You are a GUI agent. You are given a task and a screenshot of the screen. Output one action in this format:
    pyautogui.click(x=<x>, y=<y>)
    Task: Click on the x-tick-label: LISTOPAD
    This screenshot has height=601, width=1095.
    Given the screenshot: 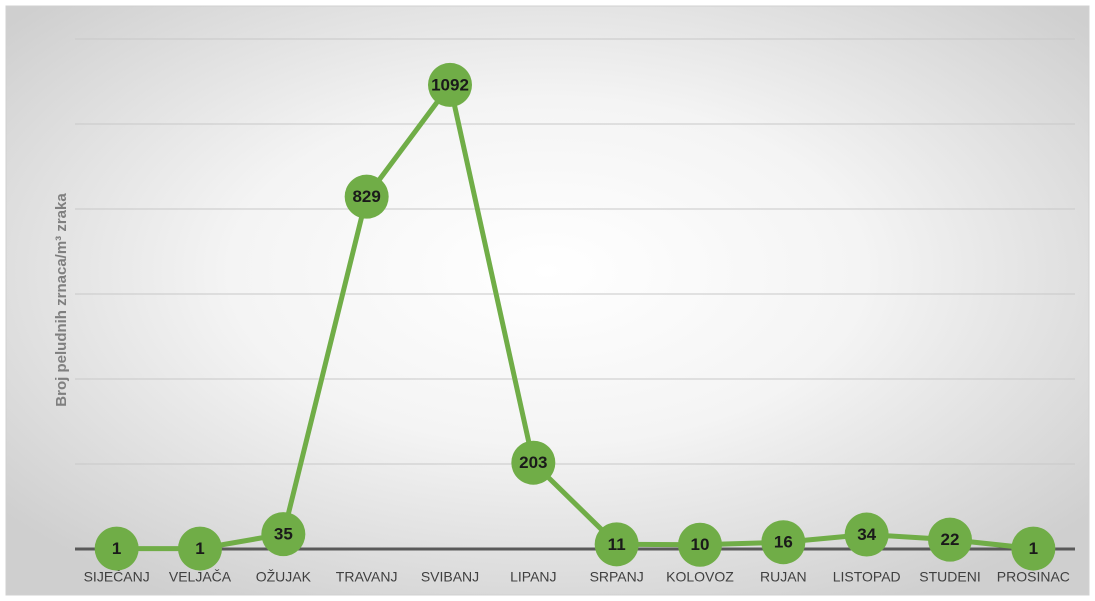 What is the action you would take?
    pyautogui.click(x=867, y=577)
    